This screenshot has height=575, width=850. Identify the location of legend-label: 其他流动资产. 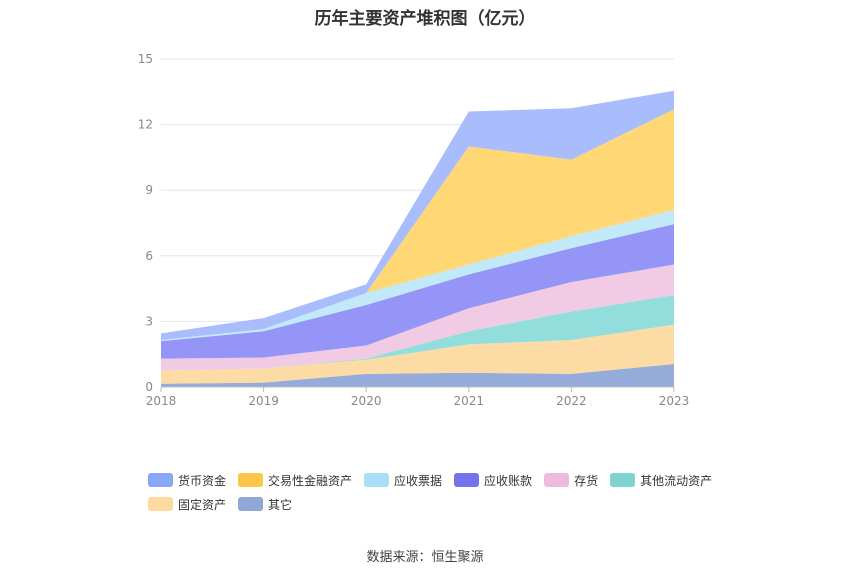
(676, 480).